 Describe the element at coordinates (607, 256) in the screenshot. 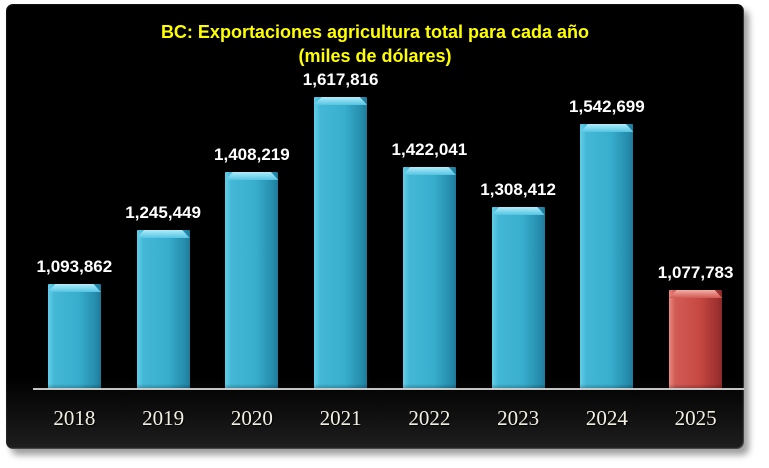

I see `bar-2024` at that location.